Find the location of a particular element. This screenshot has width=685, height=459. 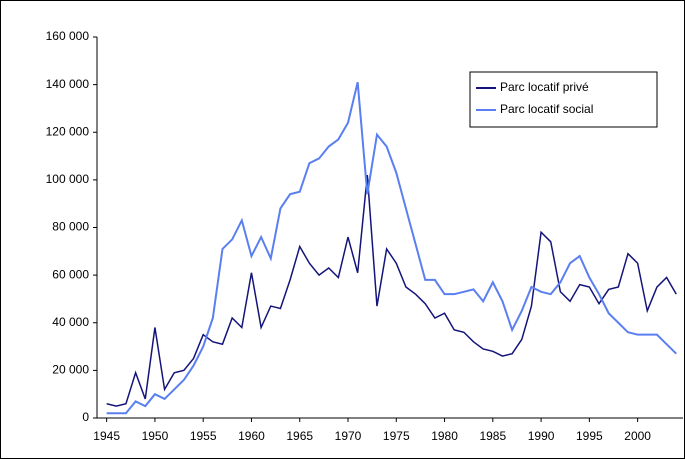

legend-box is located at coordinates (563, 99).